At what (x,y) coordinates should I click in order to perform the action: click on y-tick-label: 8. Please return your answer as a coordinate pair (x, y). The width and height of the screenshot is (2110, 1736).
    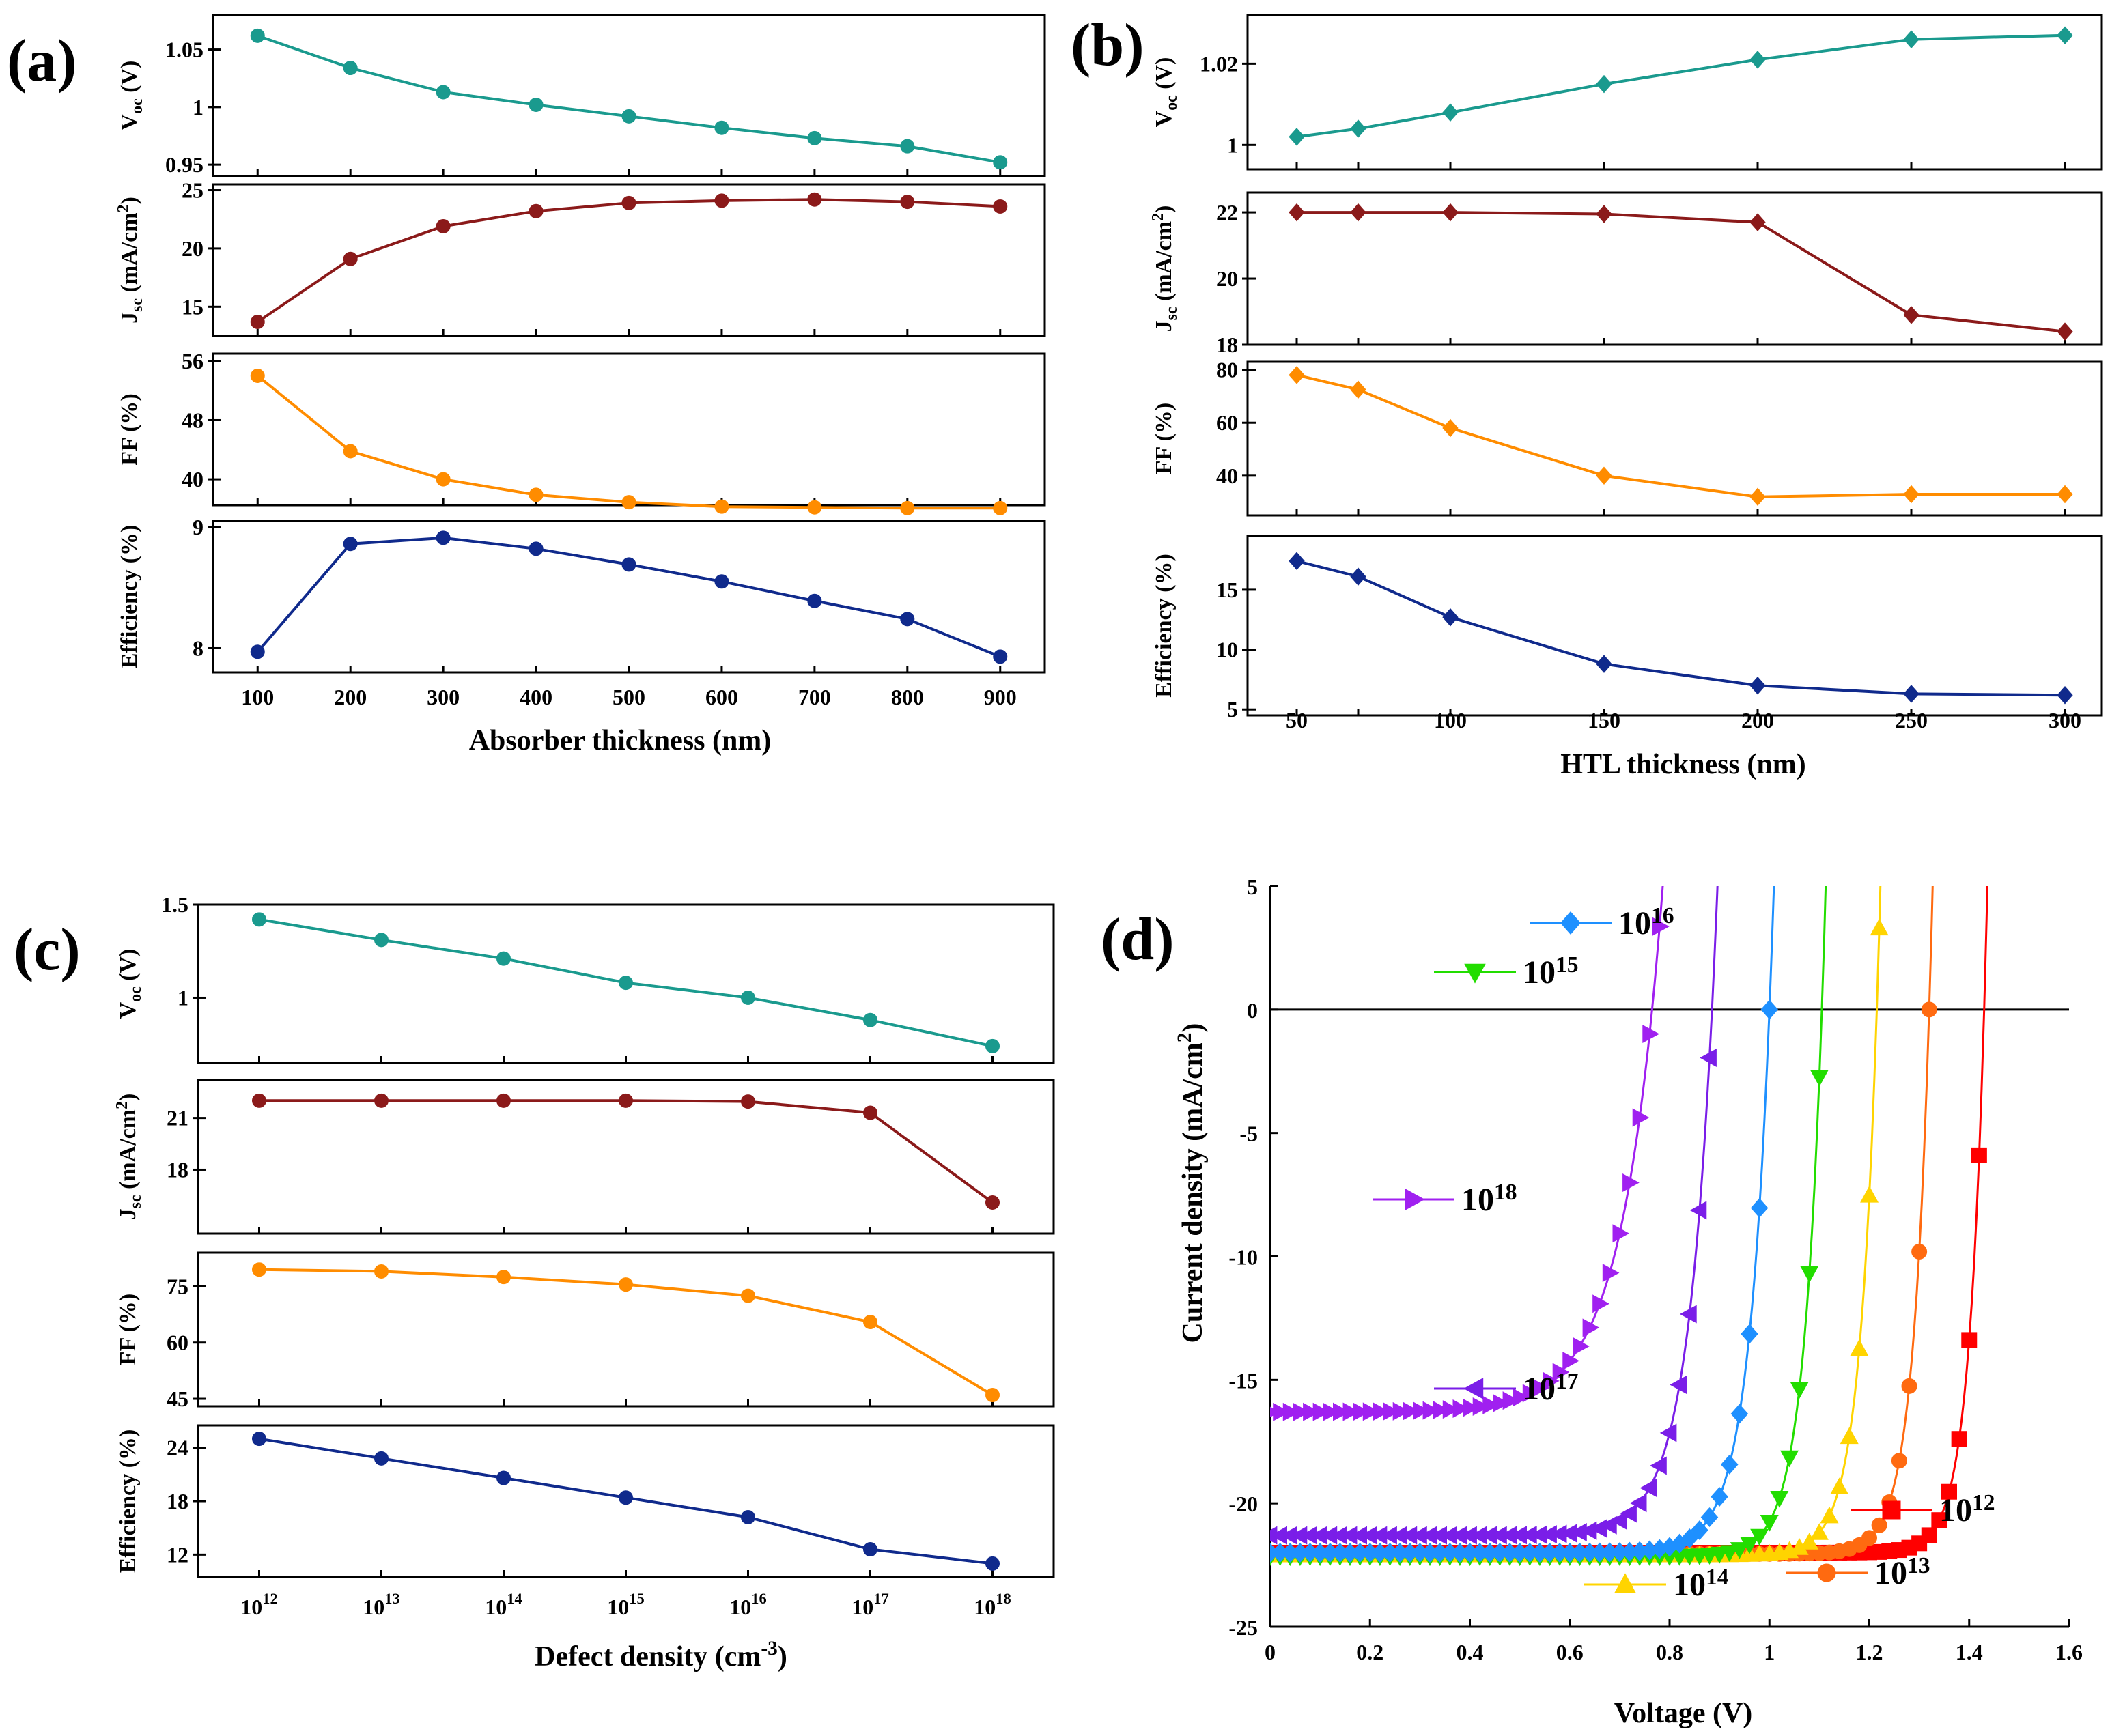
    Looking at the image, I should click on (198, 648).